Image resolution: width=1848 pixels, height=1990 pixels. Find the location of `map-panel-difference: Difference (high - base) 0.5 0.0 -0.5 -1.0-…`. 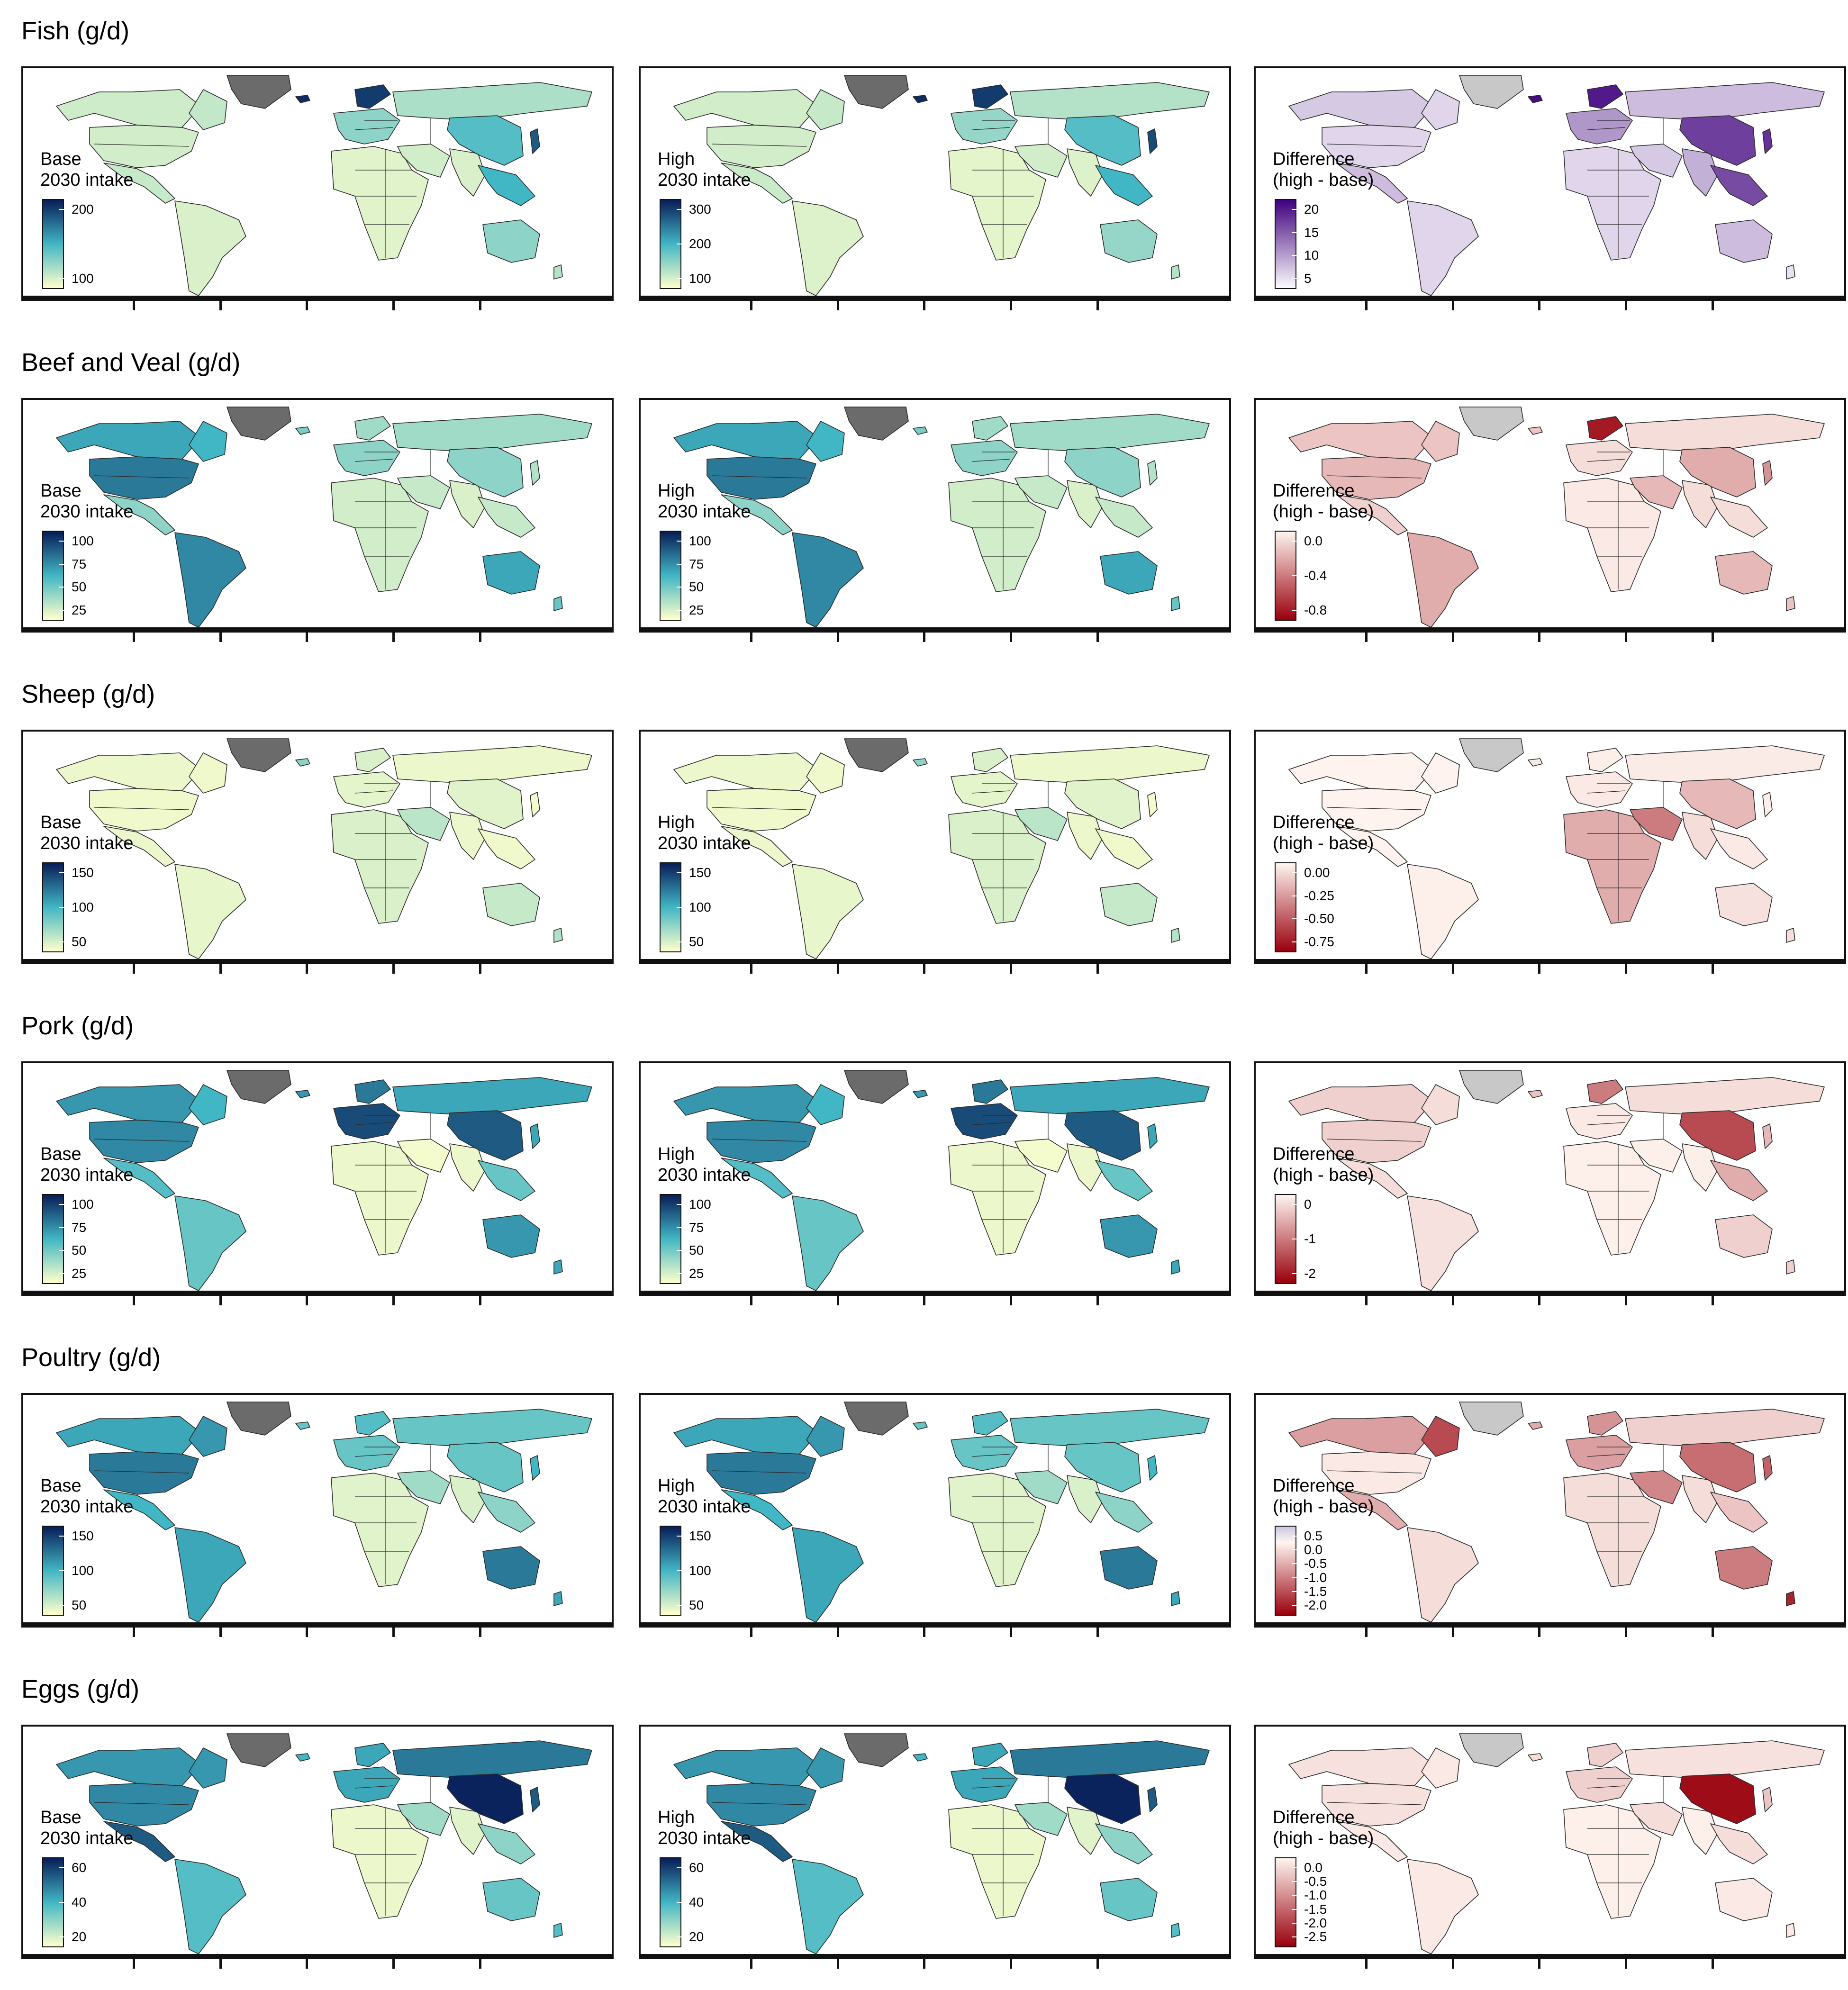

map-panel-difference: Difference (high - base) 0.5 0.0 -0.5 -1.0-… is located at coordinates (1550, 1515).